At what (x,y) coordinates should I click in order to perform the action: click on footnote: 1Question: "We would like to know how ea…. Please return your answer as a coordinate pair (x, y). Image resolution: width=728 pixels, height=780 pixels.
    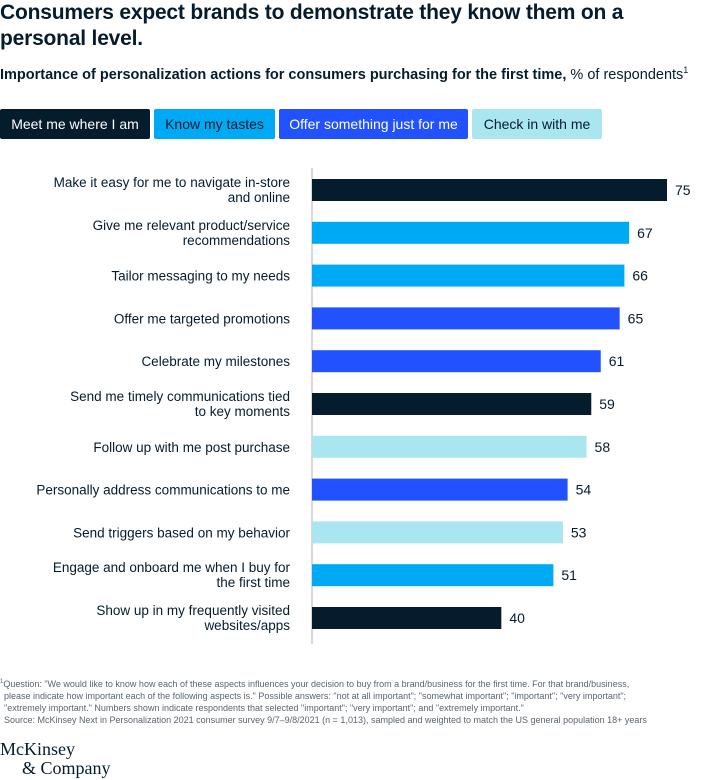
    Looking at the image, I should click on (364, 701).